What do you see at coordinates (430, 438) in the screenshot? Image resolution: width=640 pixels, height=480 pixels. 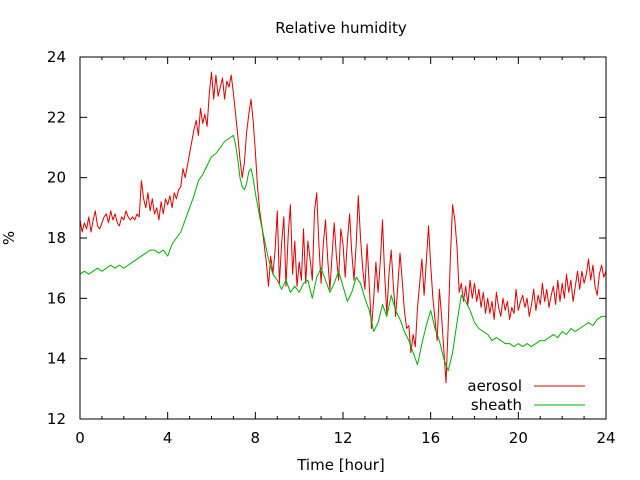 I see `x-tick-label: 16` at bounding box center [430, 438].